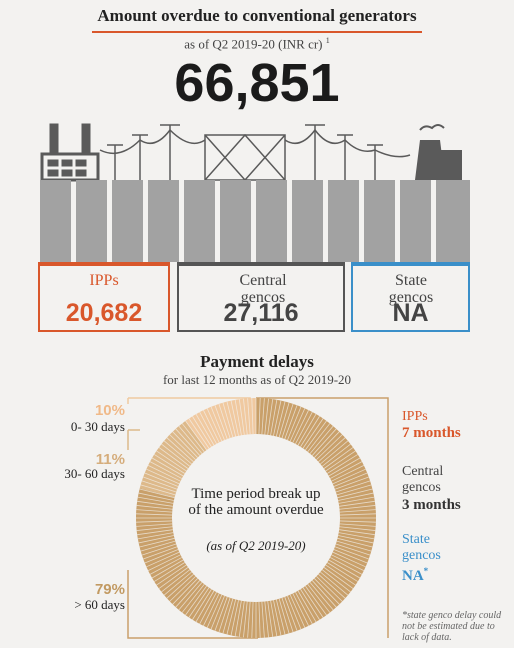 This screenshot has width=514, height=648. I want to click on box-label: State gencos, so click(411, 289).